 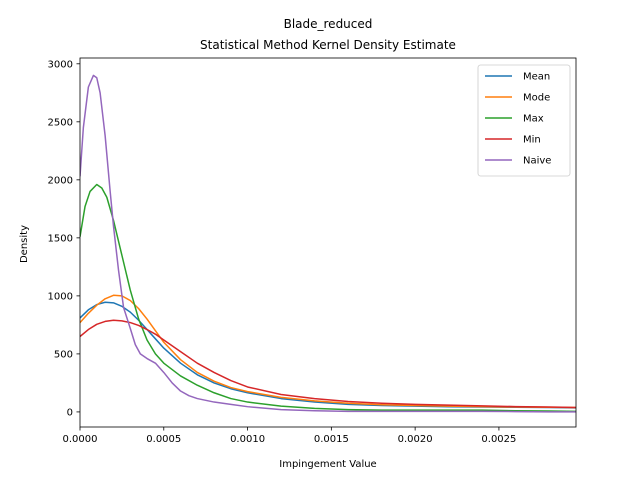 What do you see at coordinates (60, 238) in the screenshot?
I see `y-tick-label: 1500` at bounding box center [60, 238].